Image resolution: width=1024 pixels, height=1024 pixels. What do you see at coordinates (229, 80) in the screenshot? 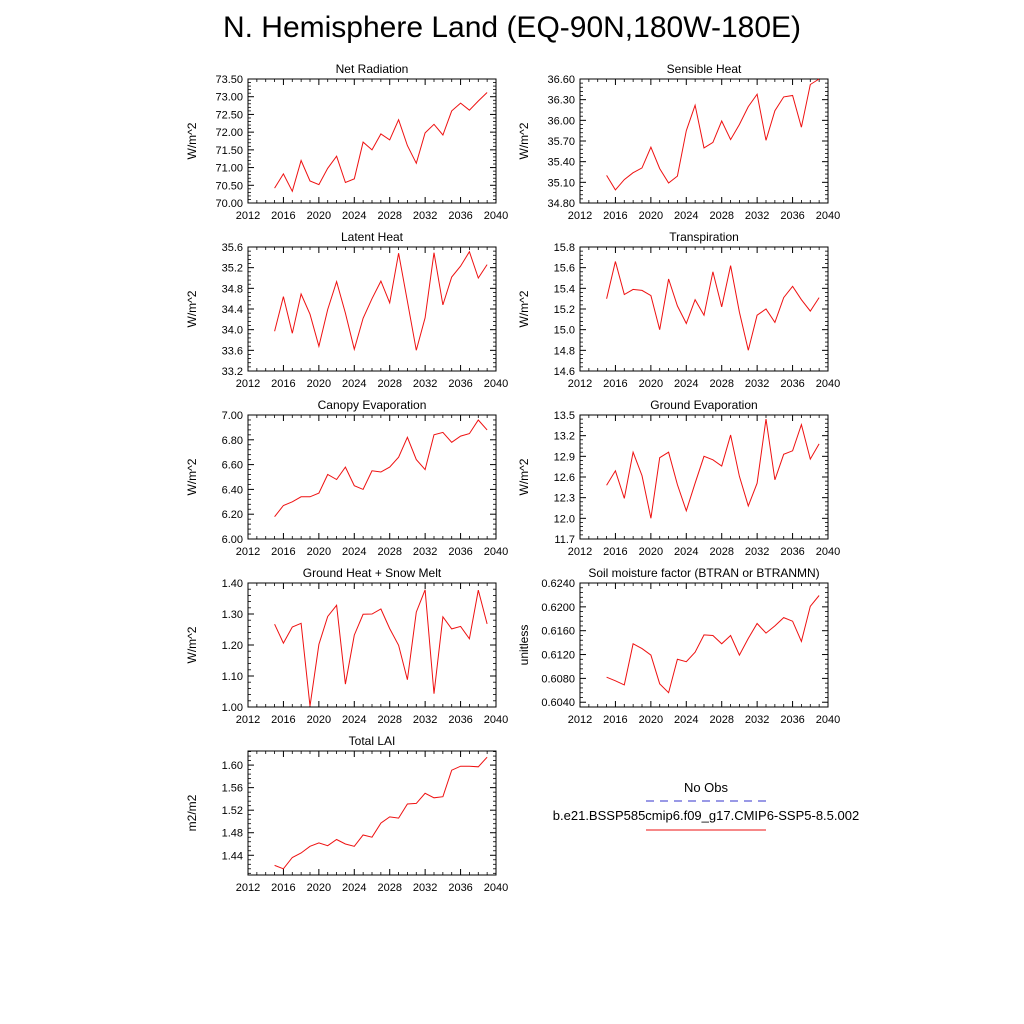
I see `y-tick-label: 73.50` at bounding box center [229, 80].